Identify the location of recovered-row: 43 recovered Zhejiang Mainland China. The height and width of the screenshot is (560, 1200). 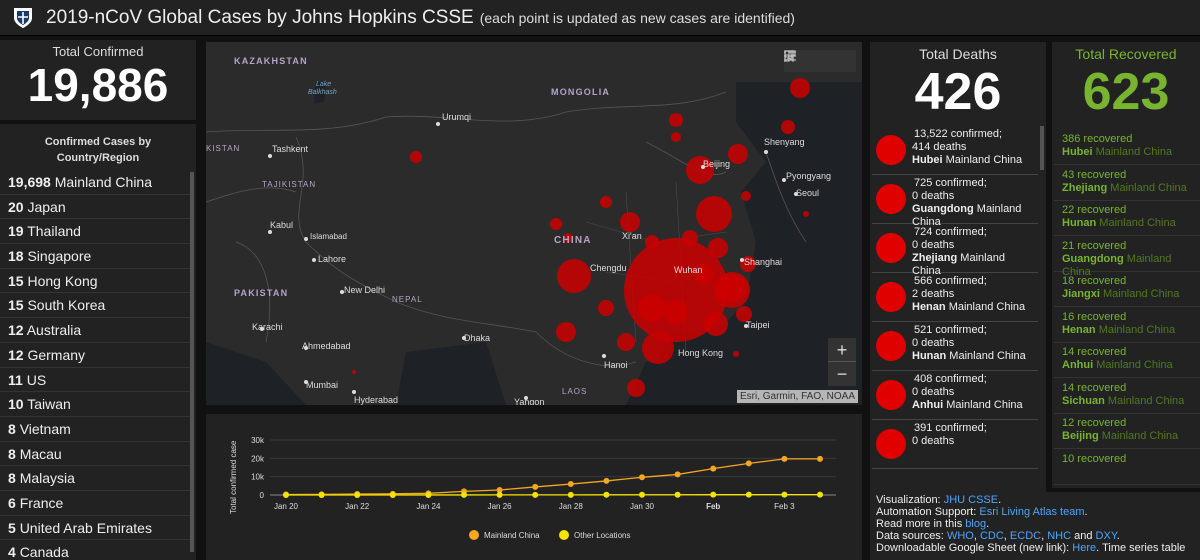
(1127, 183).